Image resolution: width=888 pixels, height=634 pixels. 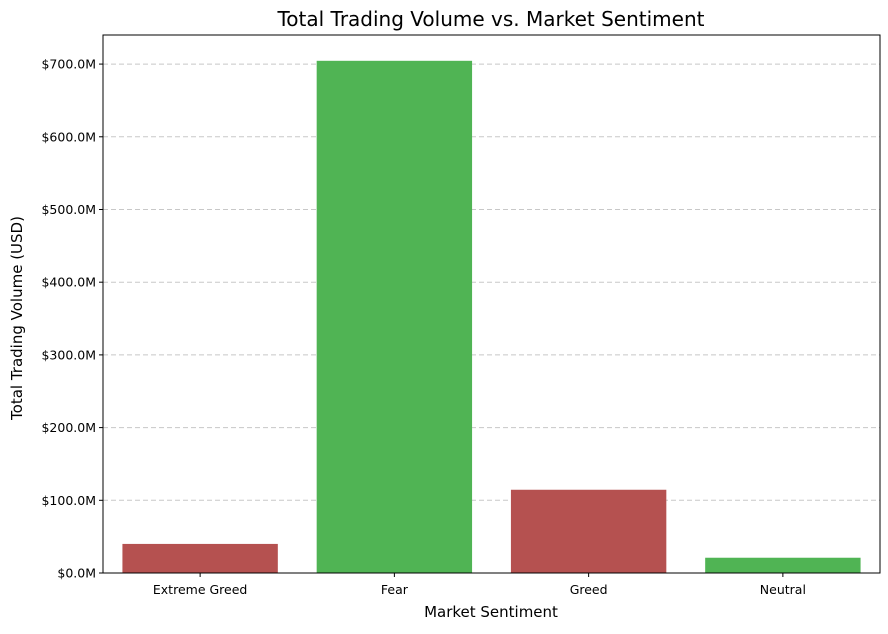 What do you see at coordinates (68, 282) in the screenshot?
I see `y-tick-label: $400.0M` at bounding box center [68, 282].